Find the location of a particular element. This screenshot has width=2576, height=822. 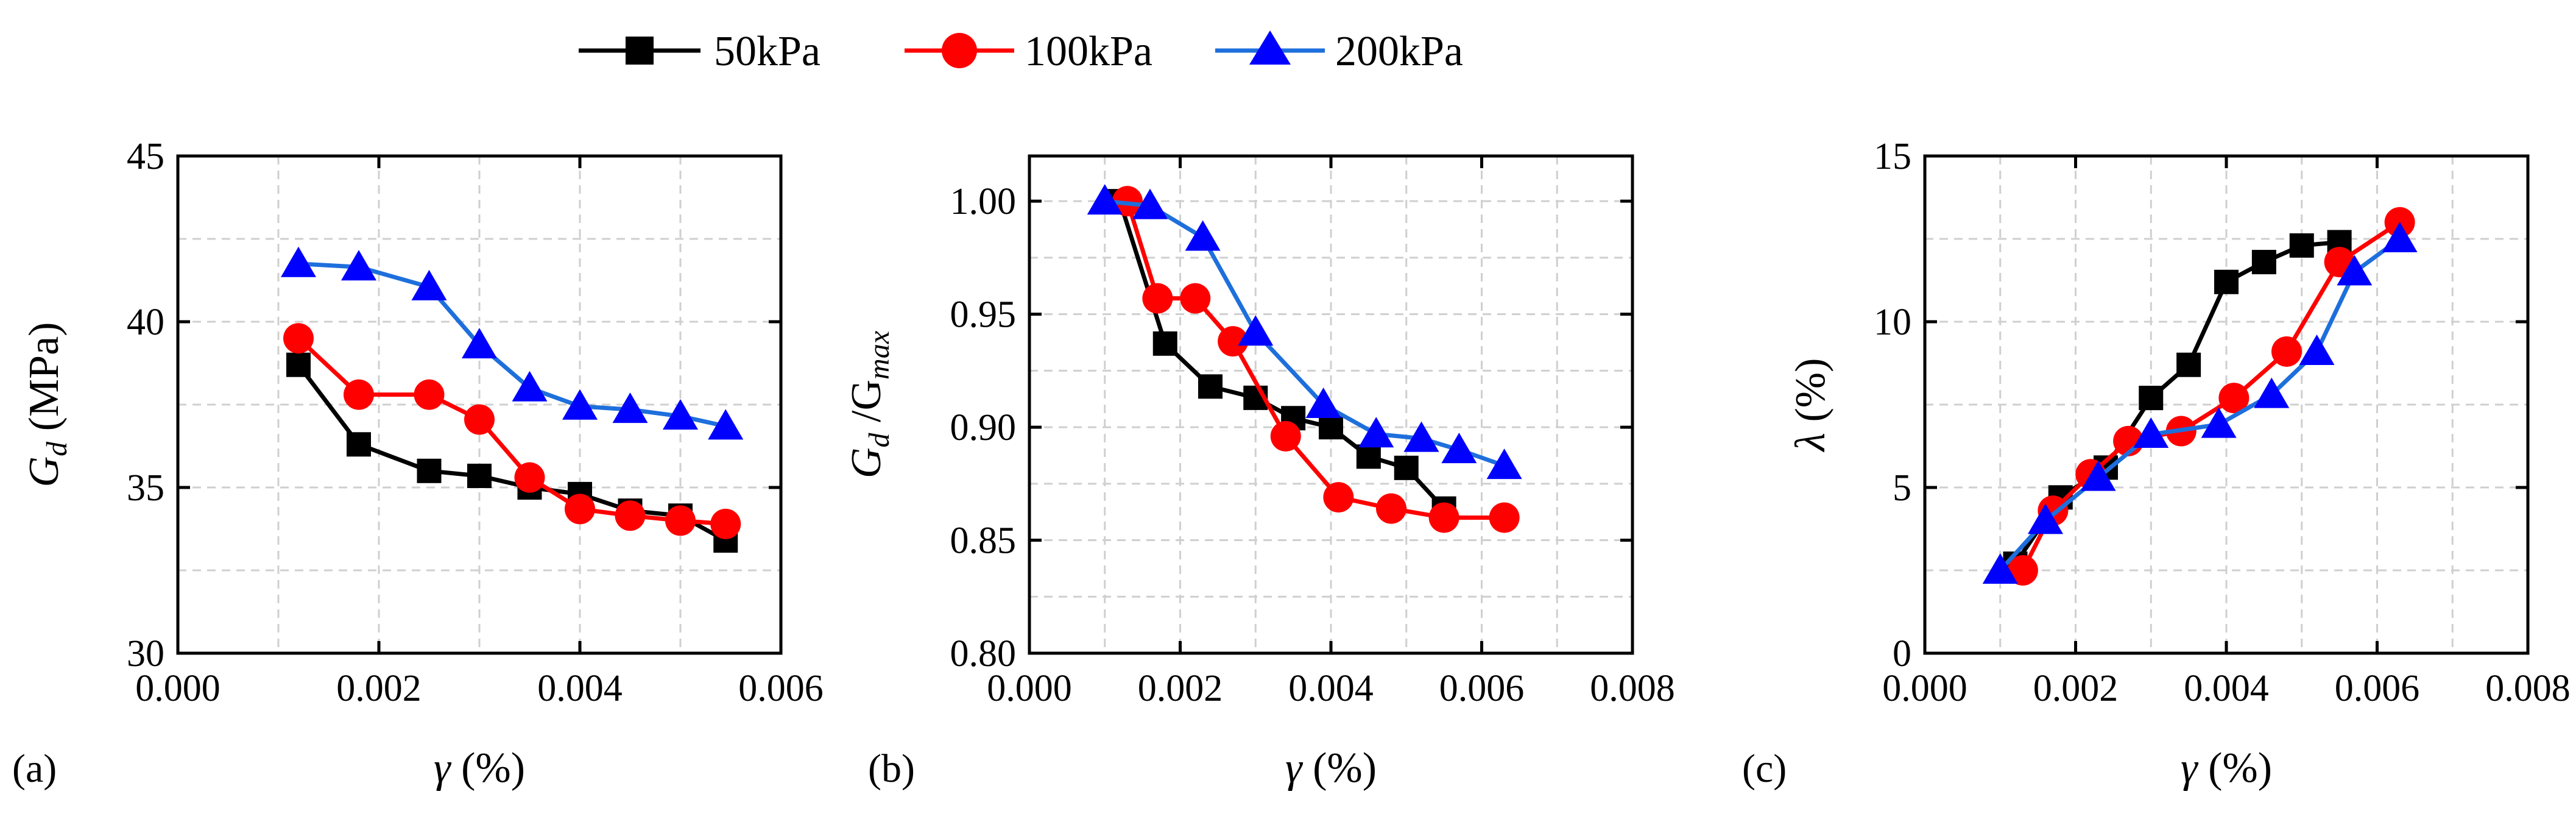

y-tick-label: 0.85 is located at coordinates (983, 541).